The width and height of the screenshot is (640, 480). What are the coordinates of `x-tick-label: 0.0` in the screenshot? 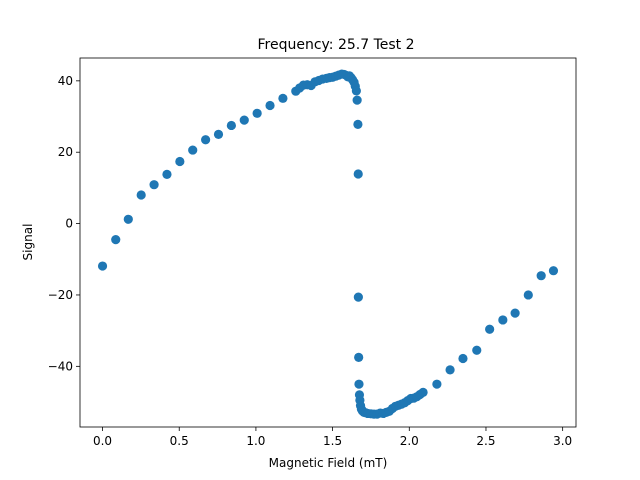 It's located at (102, 441).